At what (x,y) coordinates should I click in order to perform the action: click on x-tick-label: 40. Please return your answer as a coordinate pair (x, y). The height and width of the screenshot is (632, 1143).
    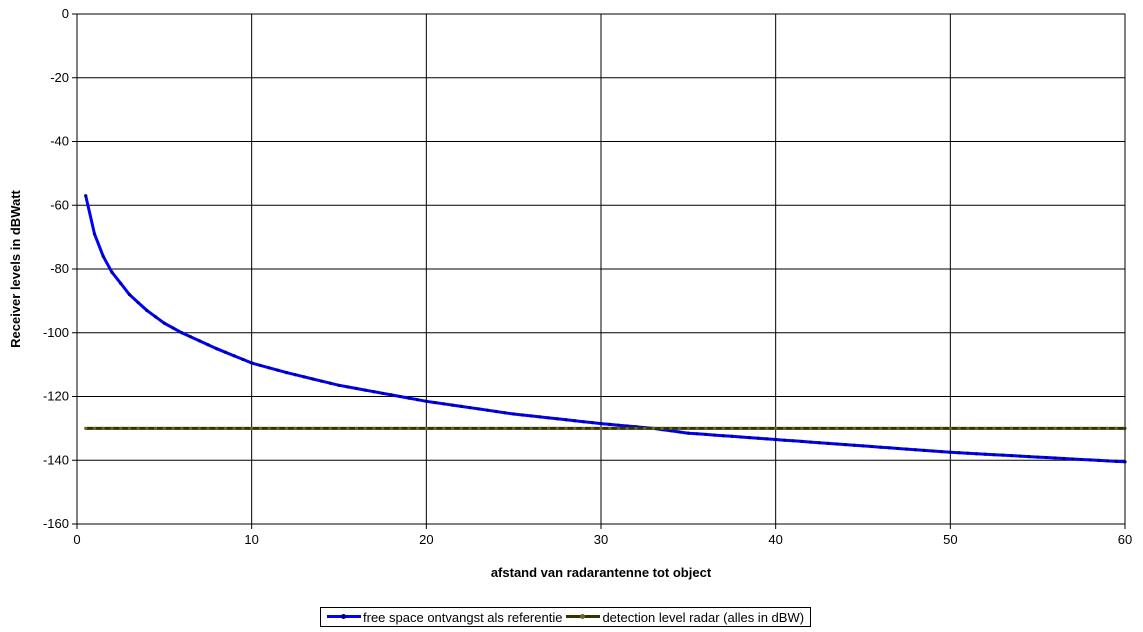
    Looking at the image, I should click on (775, 539).